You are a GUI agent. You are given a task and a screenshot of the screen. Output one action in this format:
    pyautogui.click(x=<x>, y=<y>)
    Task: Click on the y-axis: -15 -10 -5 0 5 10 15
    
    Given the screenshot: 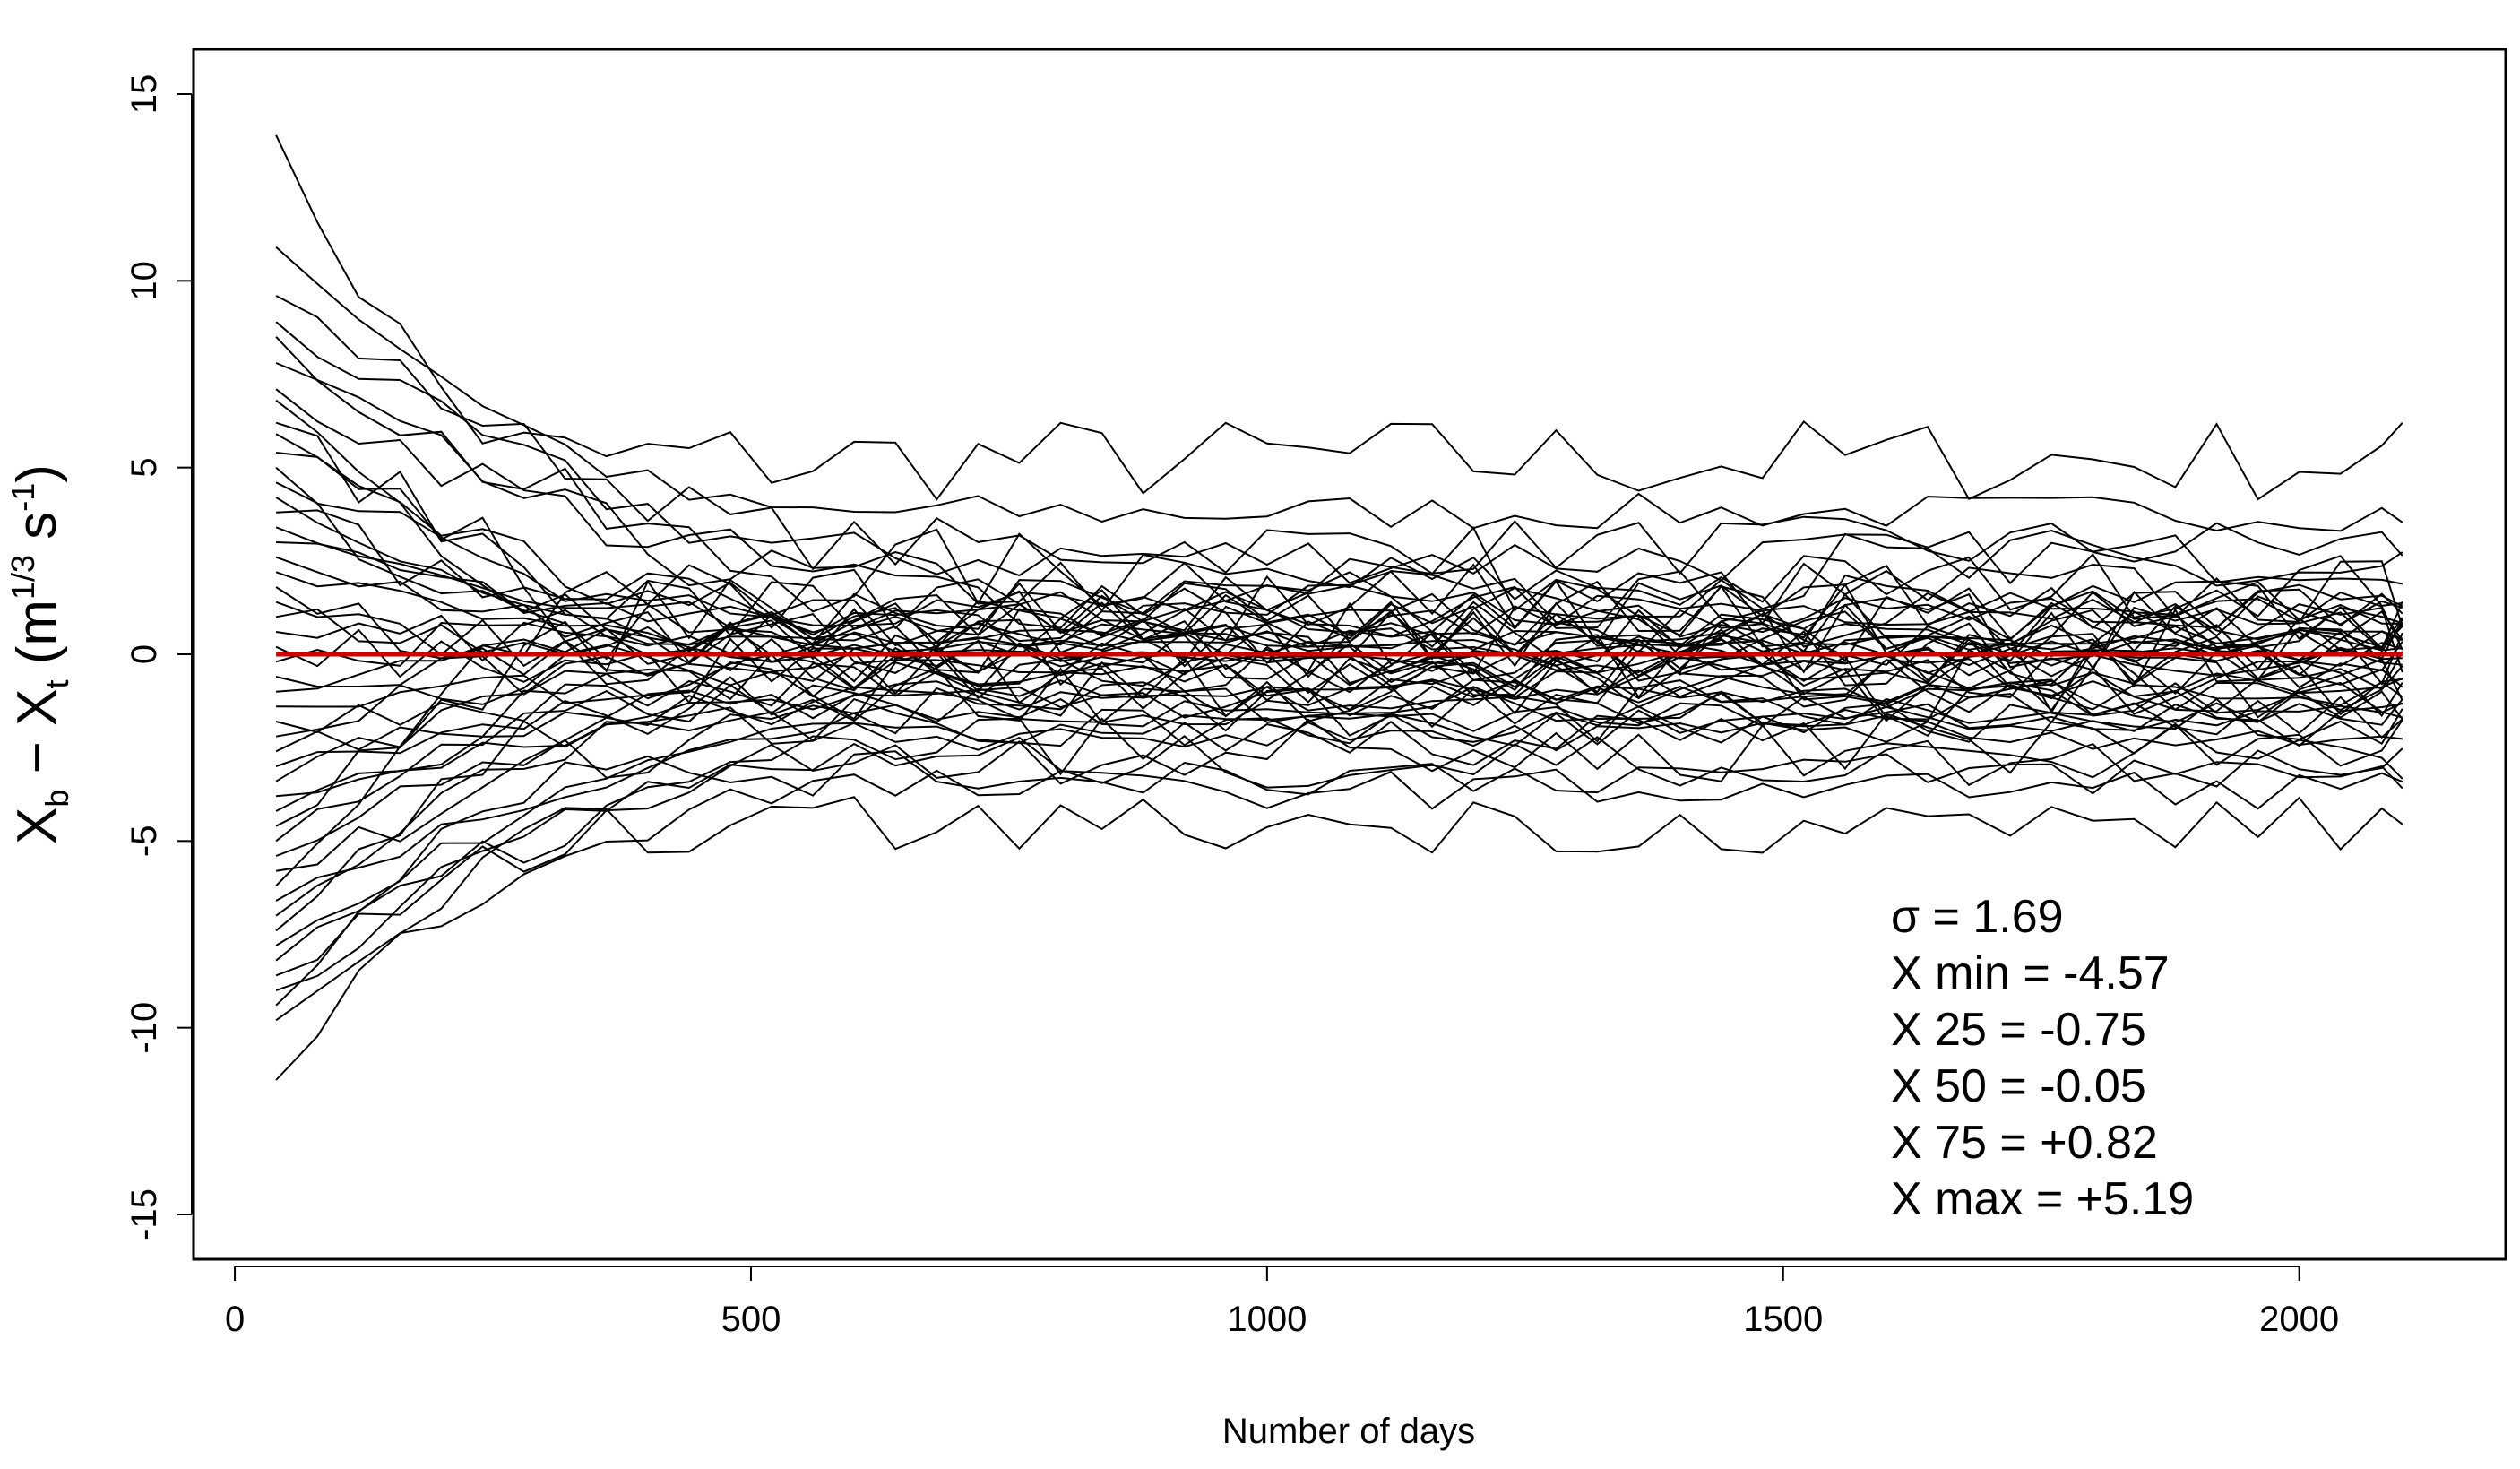 What is the action you would take?
    pyautogui.click(x=159, y=657)
    